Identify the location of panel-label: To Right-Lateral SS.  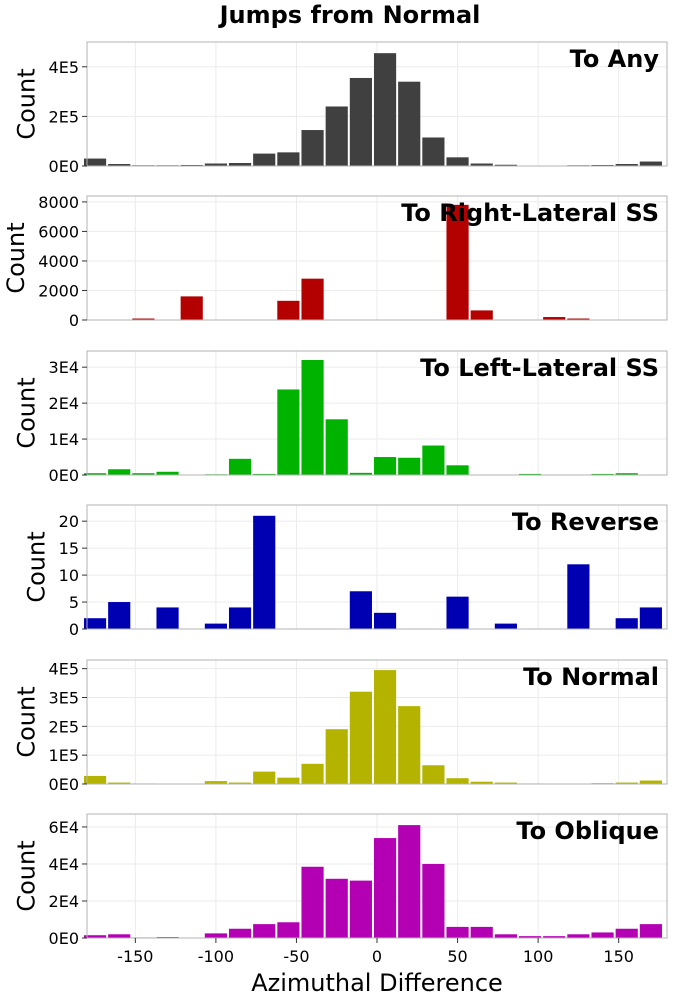
(530, 213).